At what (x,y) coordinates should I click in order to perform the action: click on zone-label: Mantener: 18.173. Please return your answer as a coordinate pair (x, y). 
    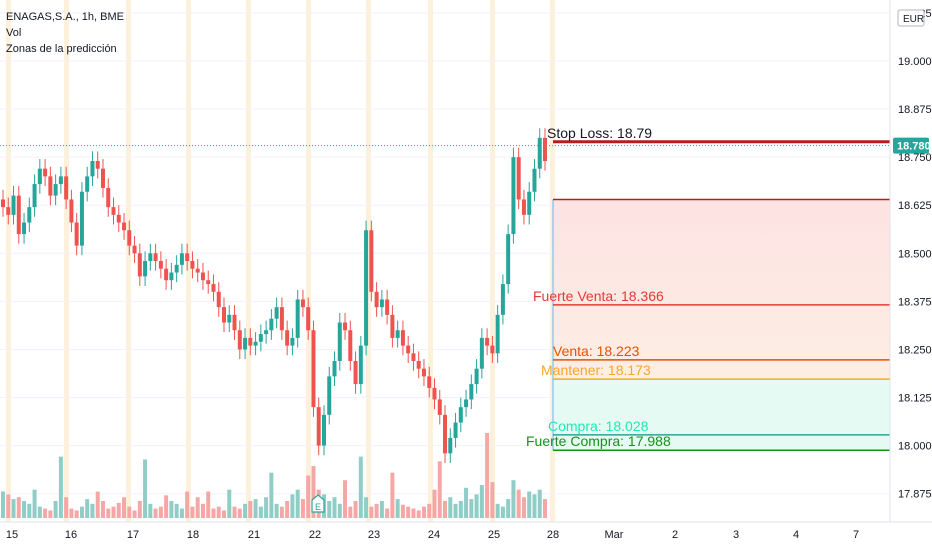
    Looking at the image, I should click on (596, 370).